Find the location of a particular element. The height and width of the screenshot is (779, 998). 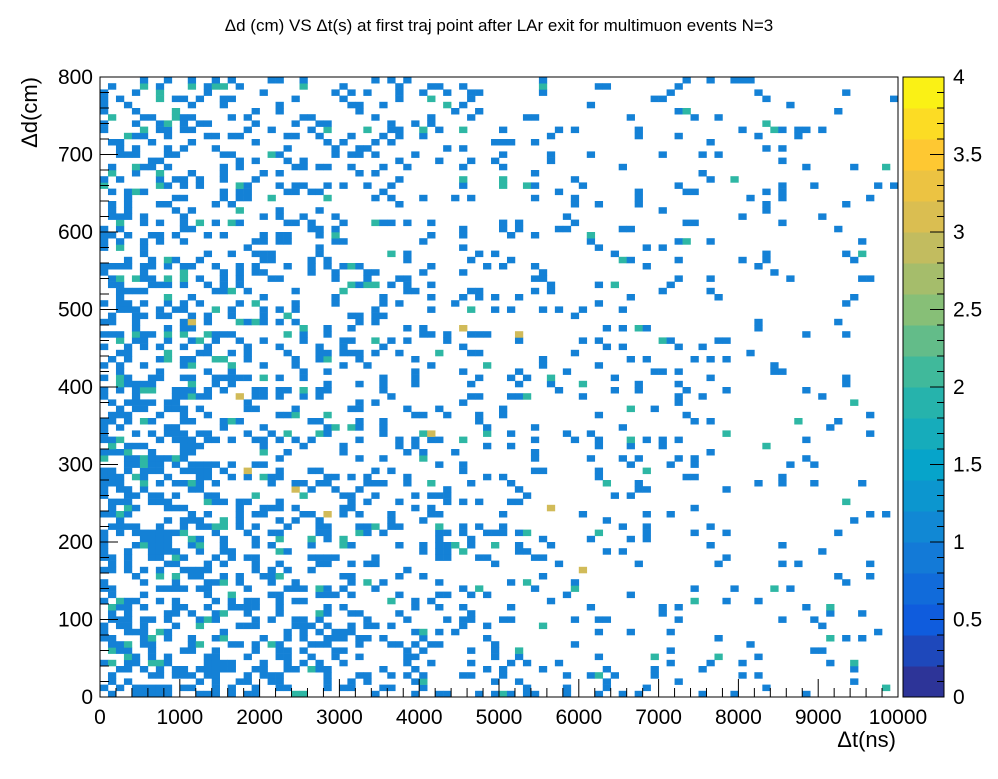

colorbar-tick-label: 1 is located at coordinates (959, 542).